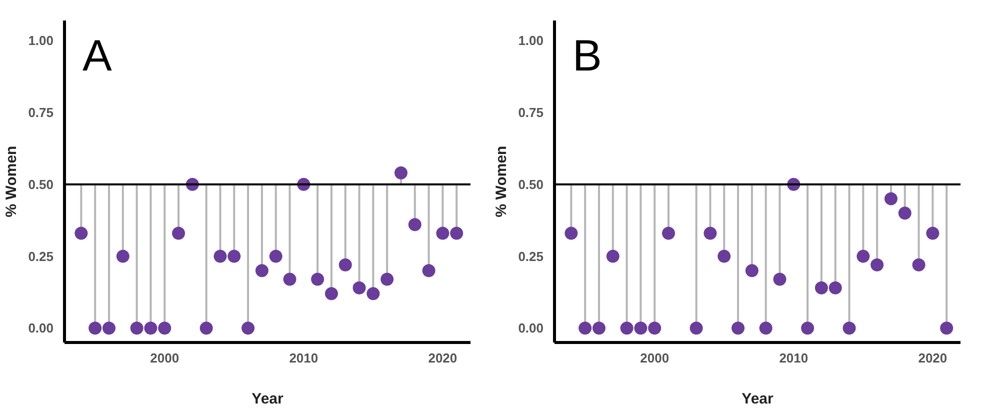 This screenshot has width=987, height=418. I want to click on chart-title: B, so click(587, 56).